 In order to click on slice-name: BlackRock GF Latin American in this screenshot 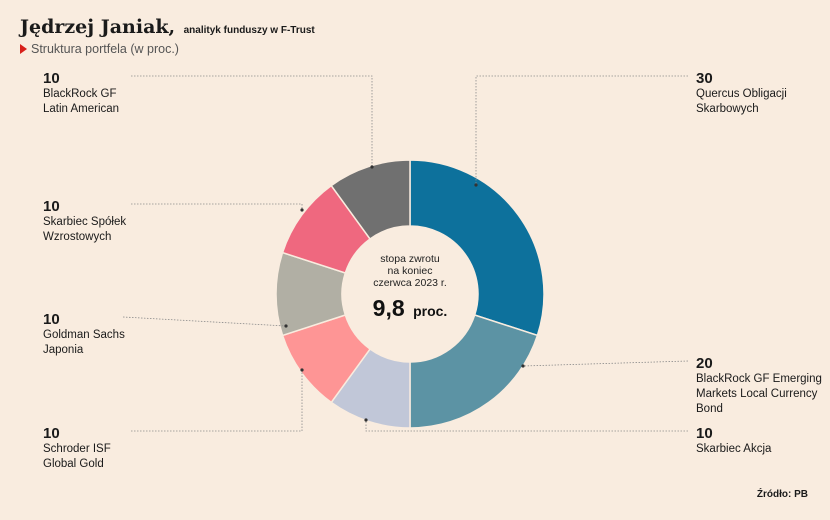, I will do `click(81, 101)`.